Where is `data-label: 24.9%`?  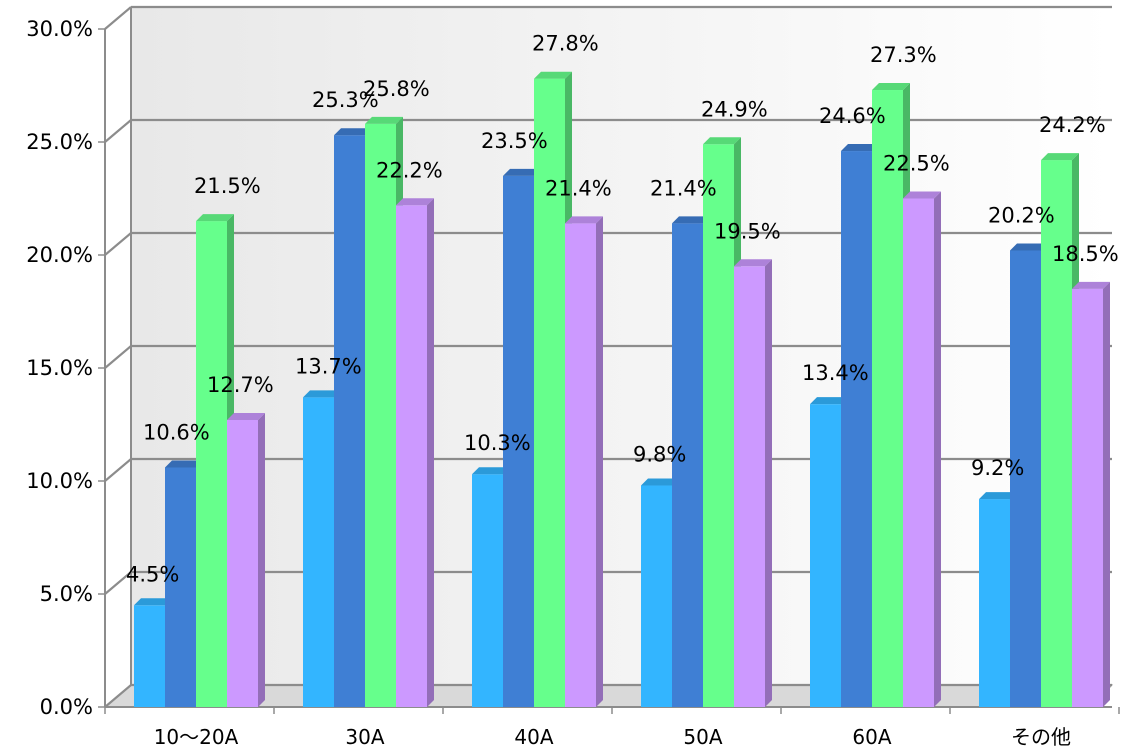 data-label: 24.9% is located at coordinates (734, 109).